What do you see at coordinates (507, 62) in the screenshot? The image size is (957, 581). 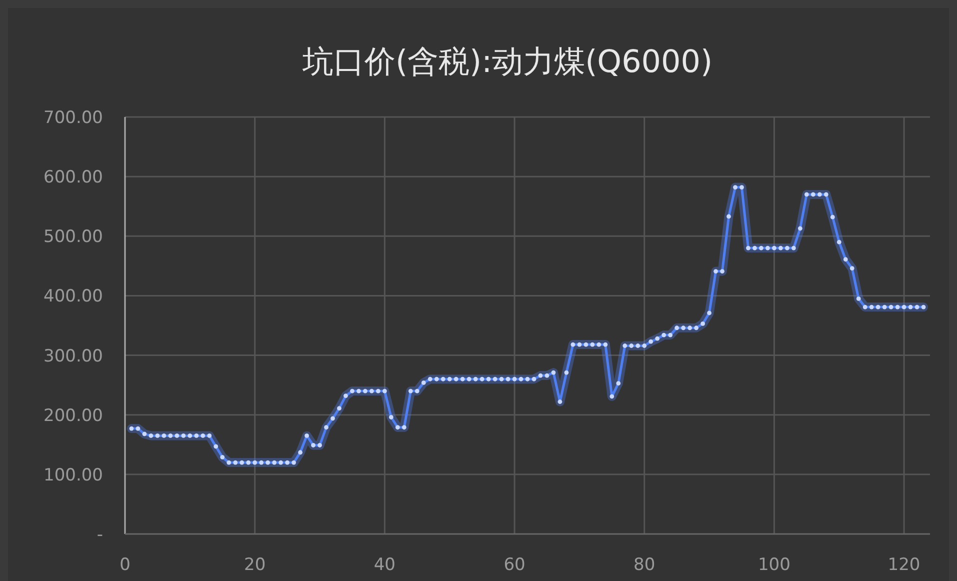 I see `title: 坑口价(含税):动力煤(Q6000)` at bounding box center [507, 62].